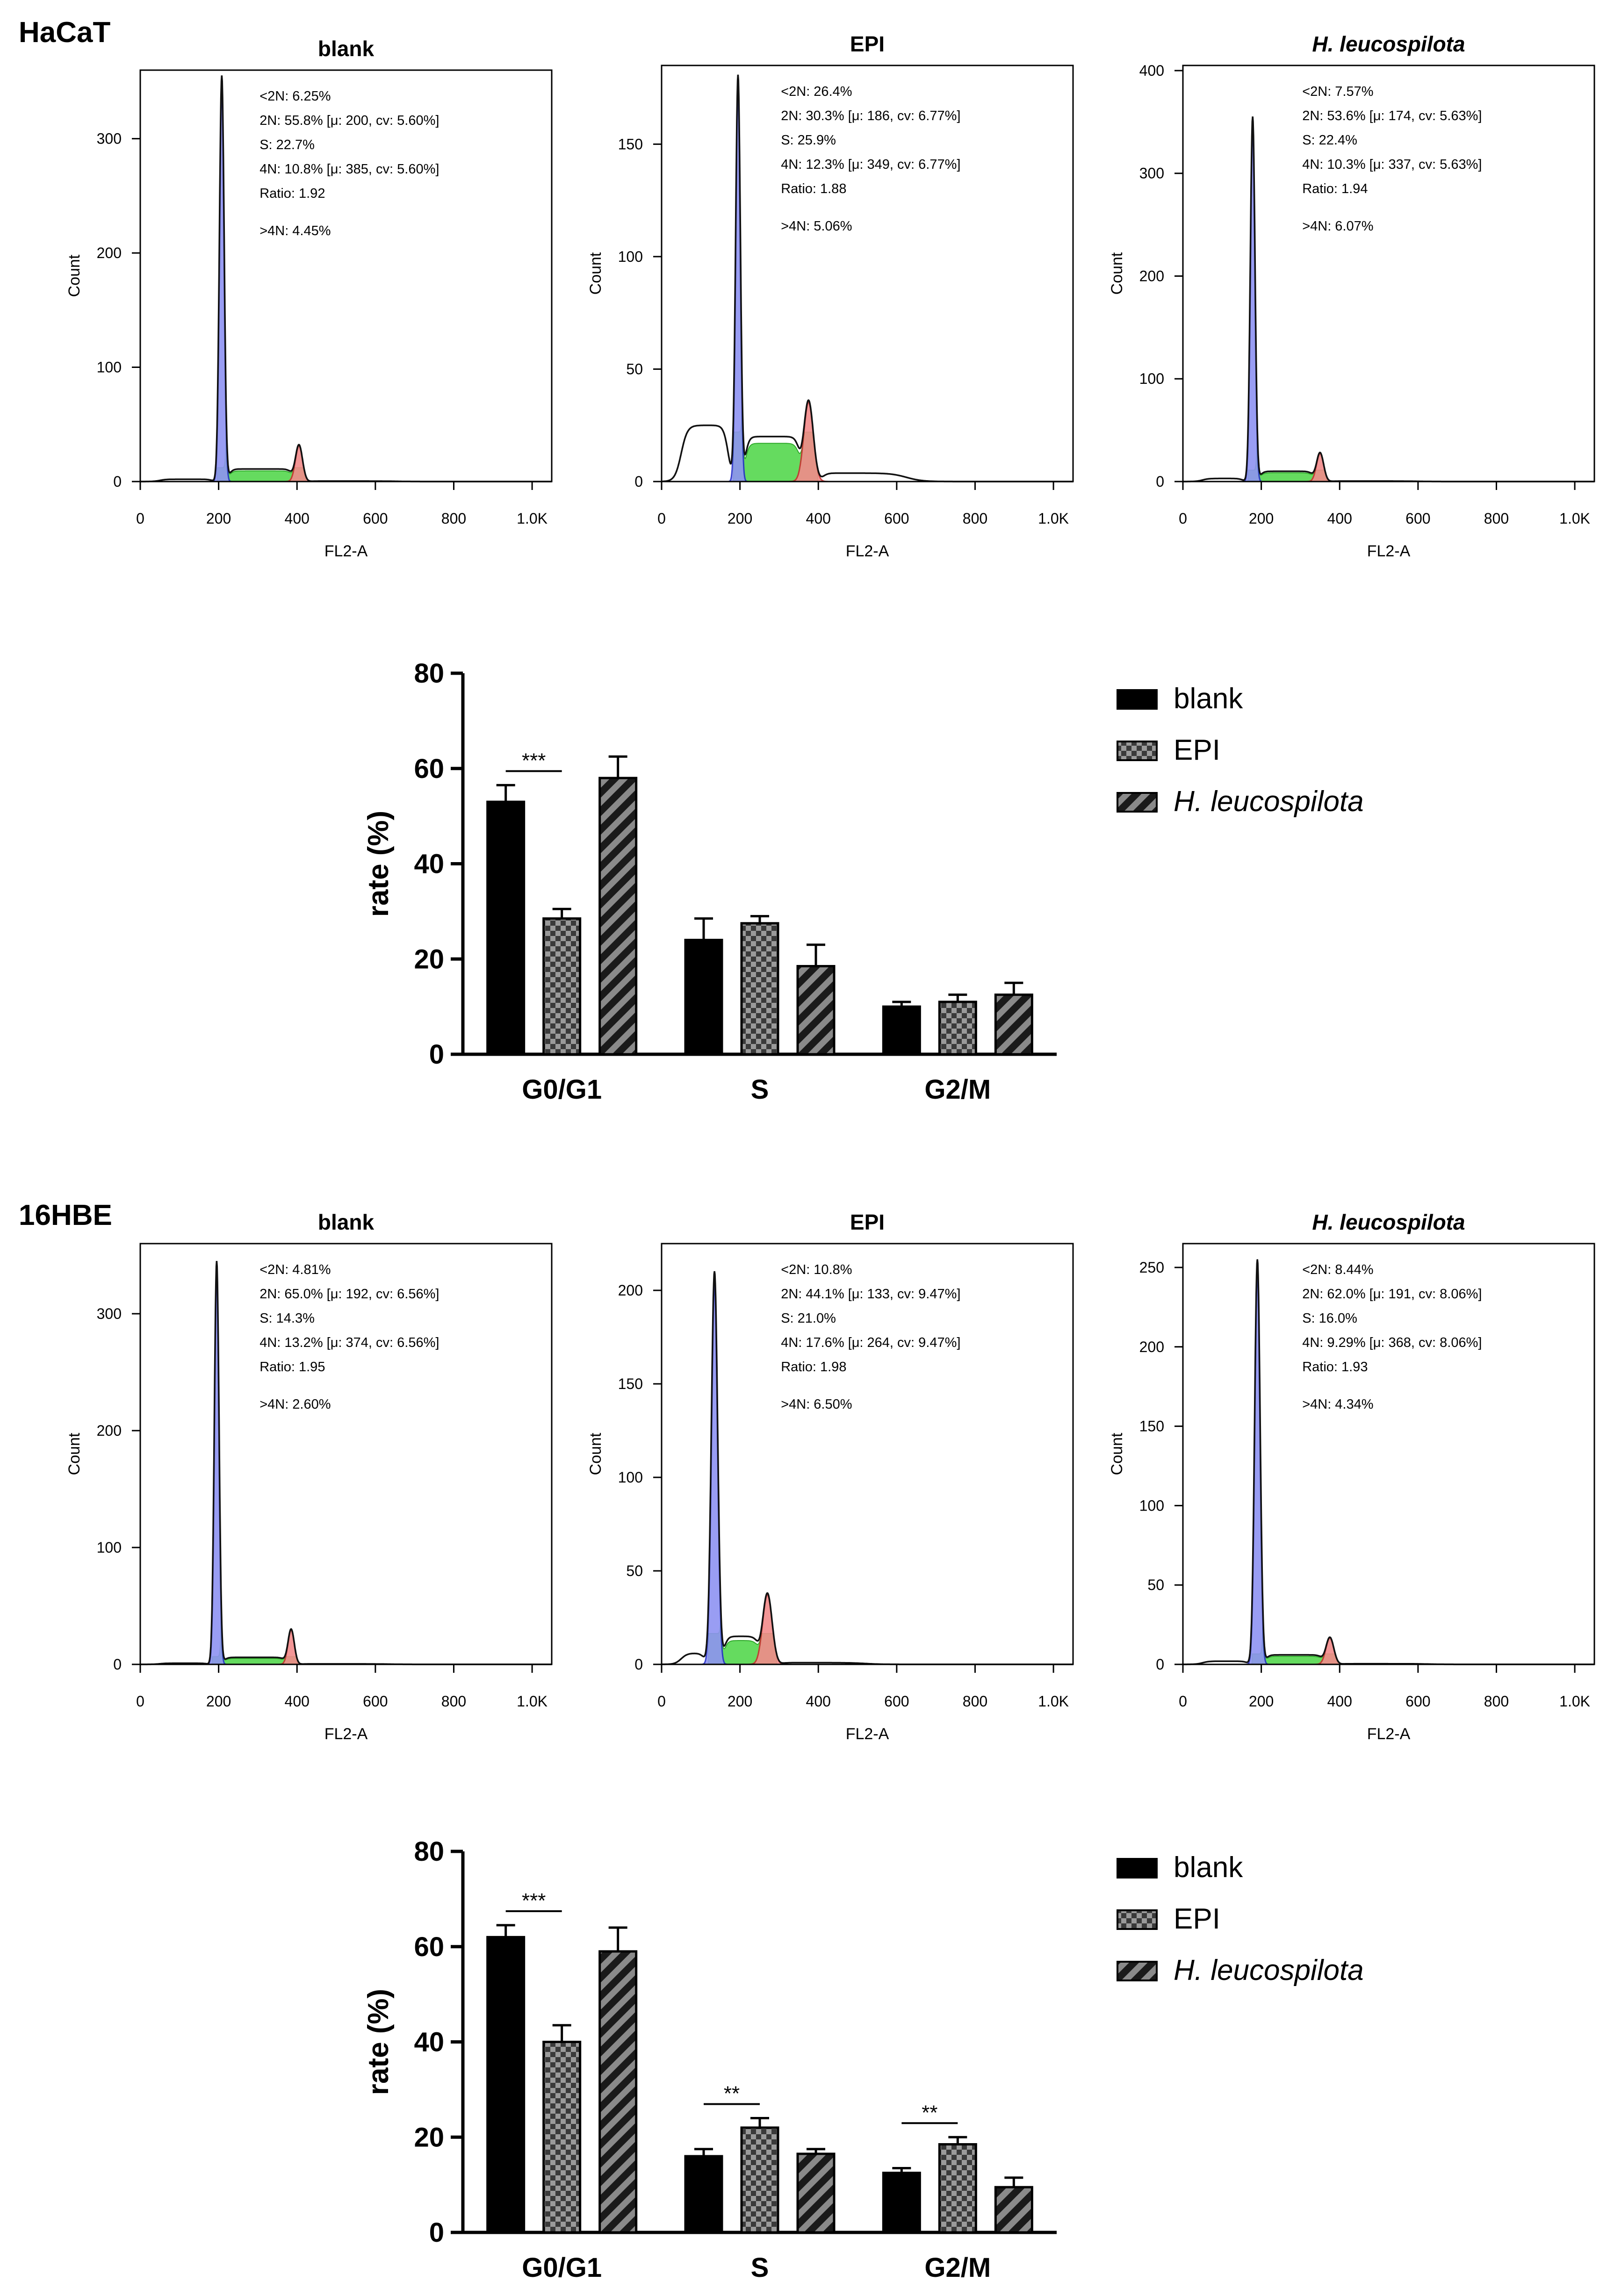 The height and width of the screenshot is (2296, 1614). What do you see at coordinates (1392, 164) in the screenshot?
I see `stat-line: 4N: 10.3% [μ: 337, cv: 5.63%]` at bounding box center [1392, 164].